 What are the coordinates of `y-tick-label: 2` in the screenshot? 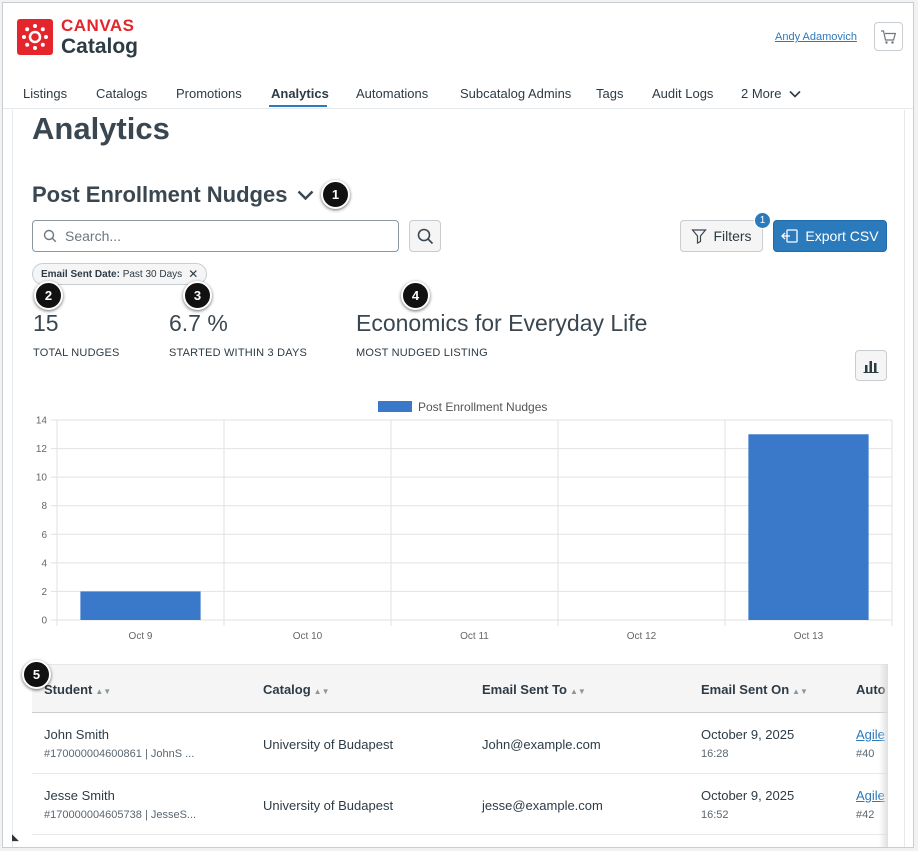 It's located at (44, 592).